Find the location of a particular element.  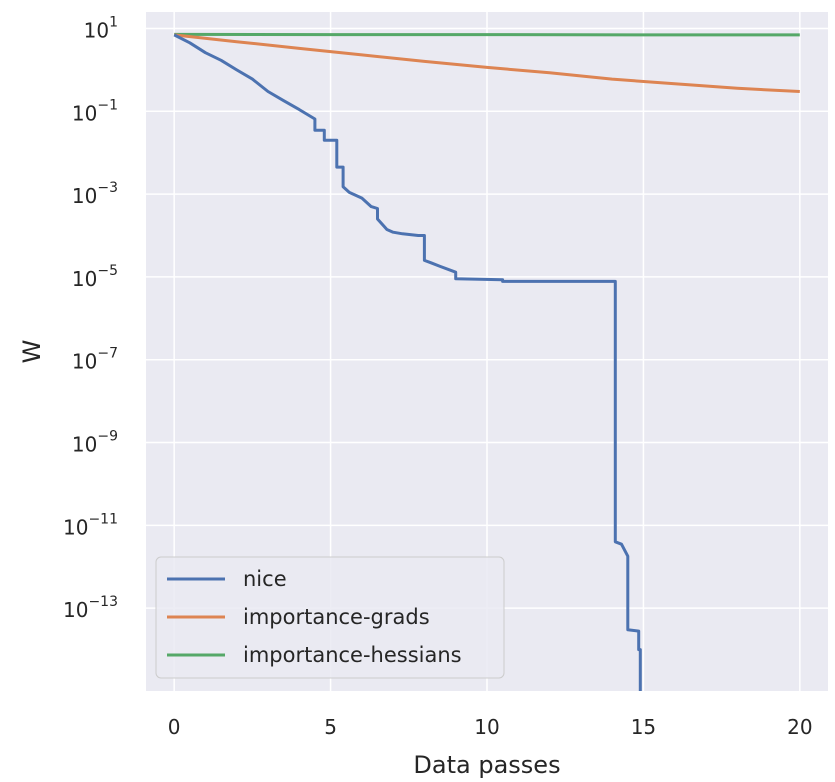

x-tick-label: 15 is located at coordinates (643, 727).